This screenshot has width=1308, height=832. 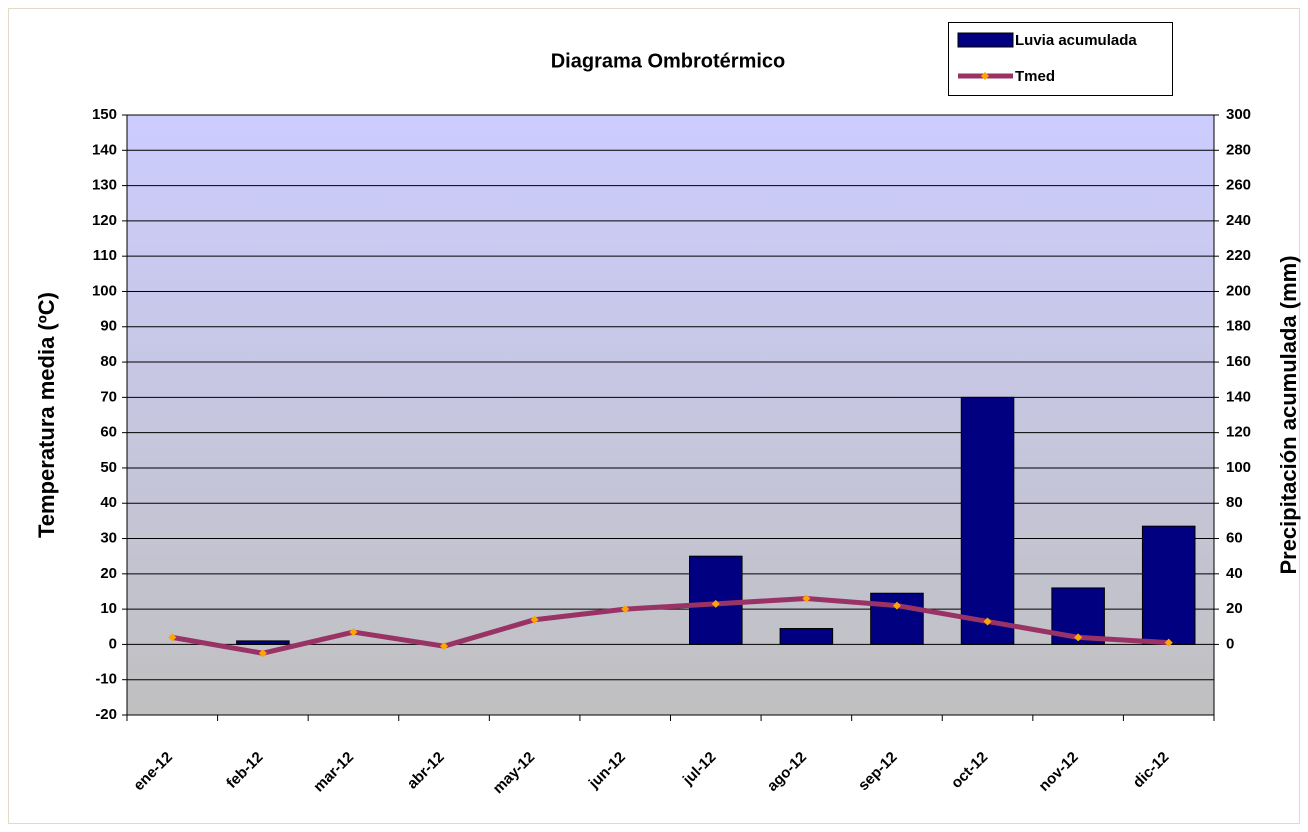 I want to click on y2-tick-label: 80, so click(x=1234, y=502).